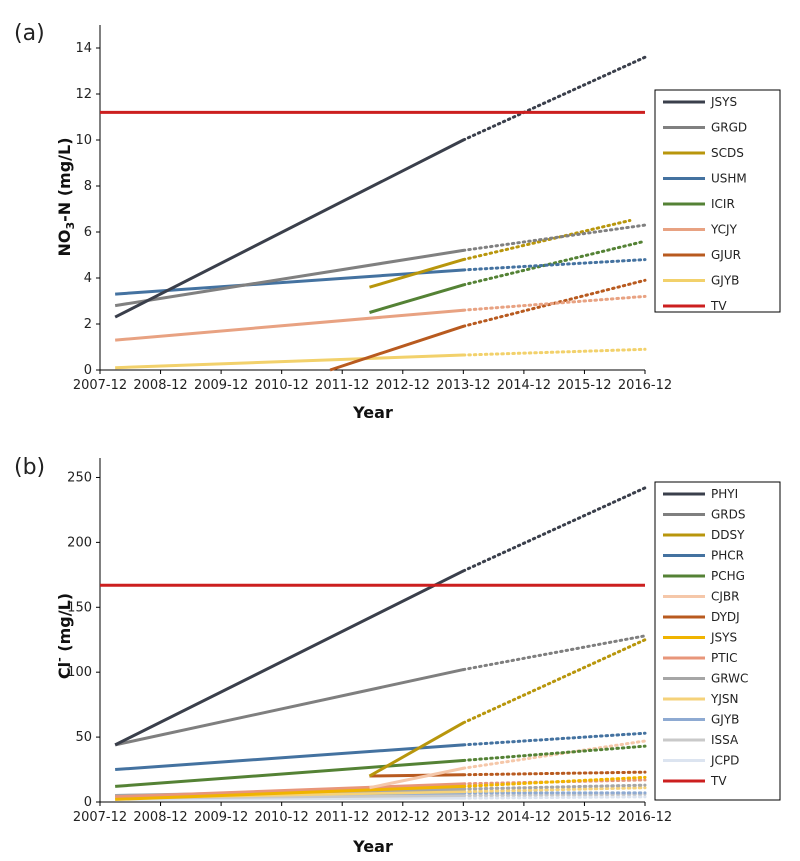 Image resolution: width=800 pixels, height=861 pixels. Describe the element at coordinates (554, 739) in the screenshot. I see `series-projection-phcr-b` at that location.